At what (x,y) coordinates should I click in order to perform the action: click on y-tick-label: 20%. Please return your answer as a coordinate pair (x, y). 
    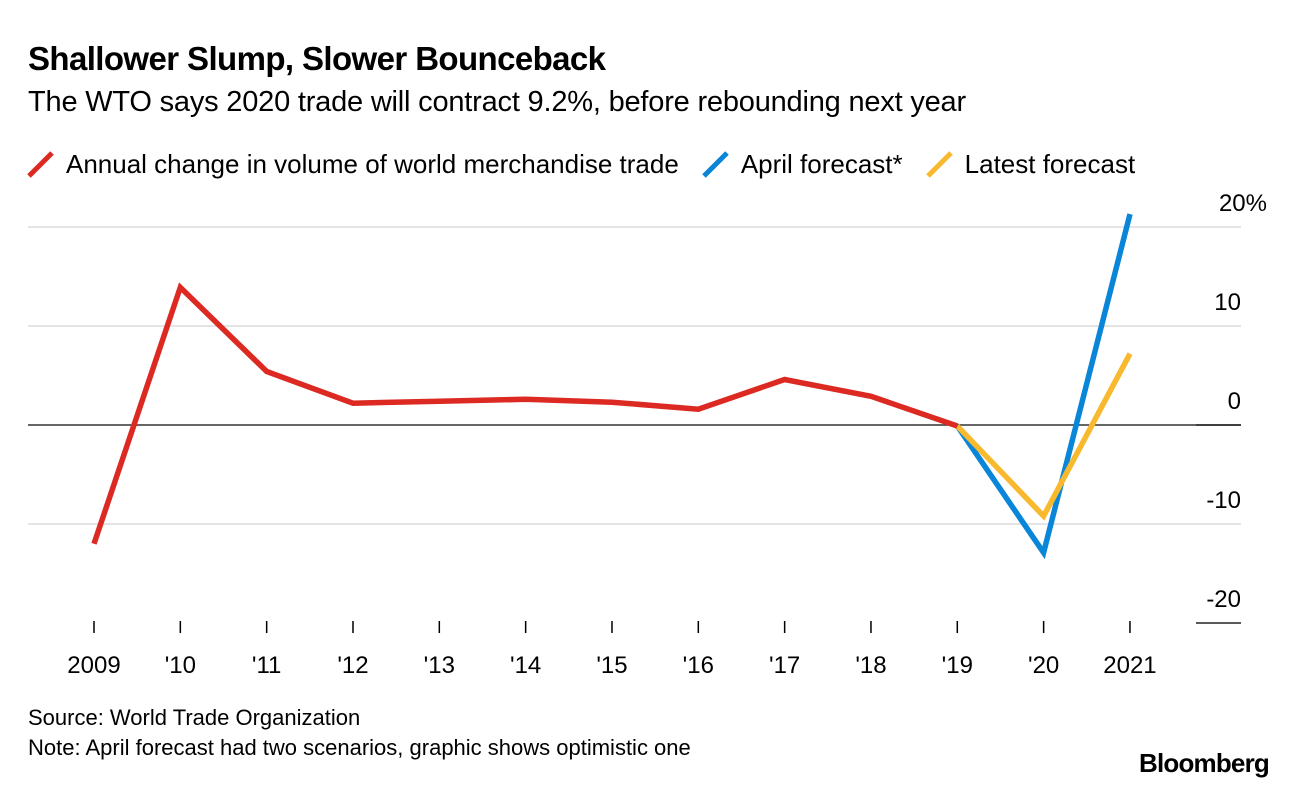
    Looking at the image, I should click on (1243, 203).